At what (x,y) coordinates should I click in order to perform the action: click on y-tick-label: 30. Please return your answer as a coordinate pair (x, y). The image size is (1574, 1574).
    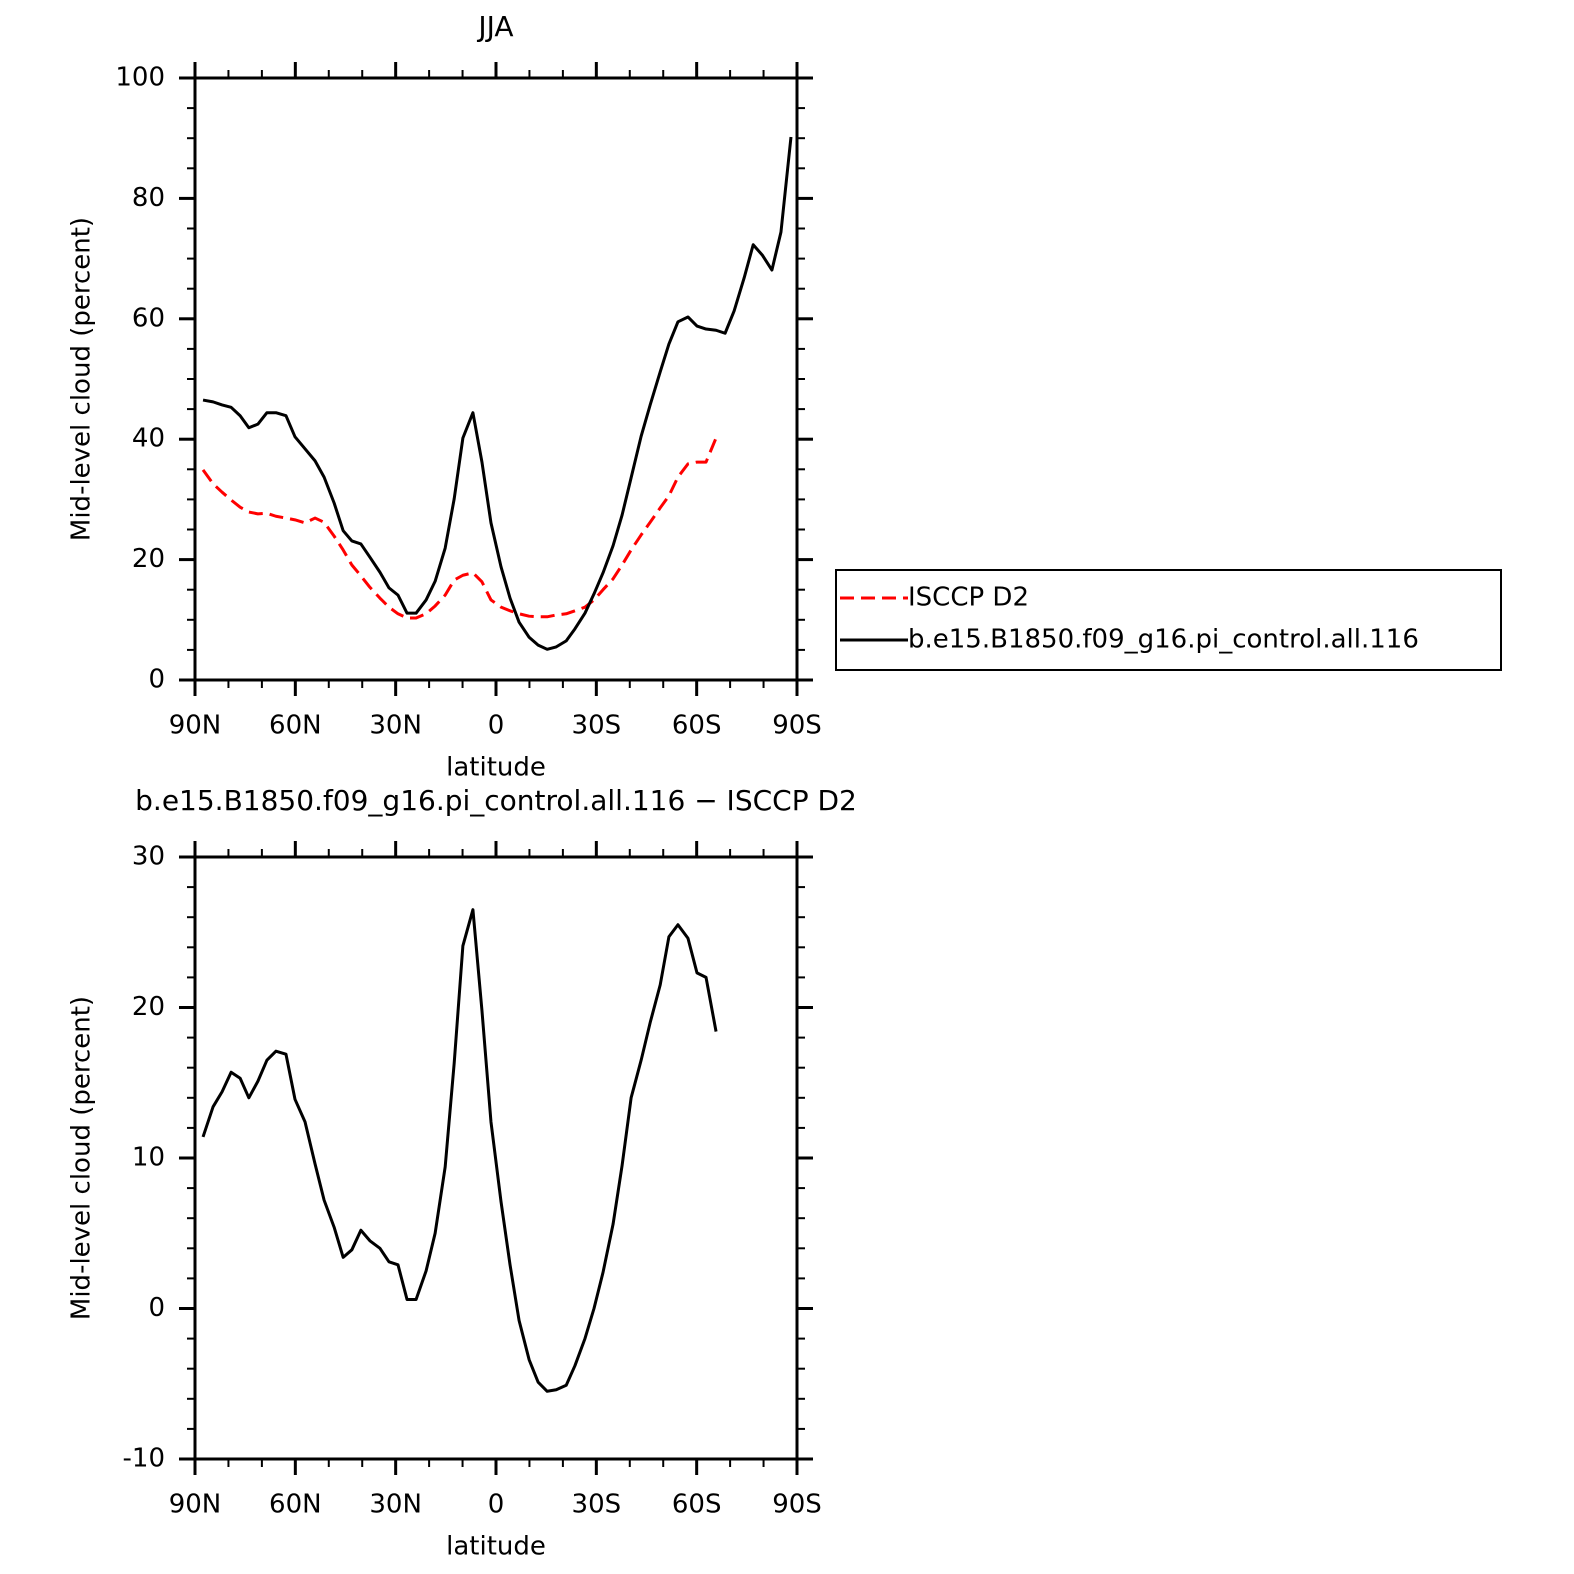
    Looking at the image, I should click on (148, 857).